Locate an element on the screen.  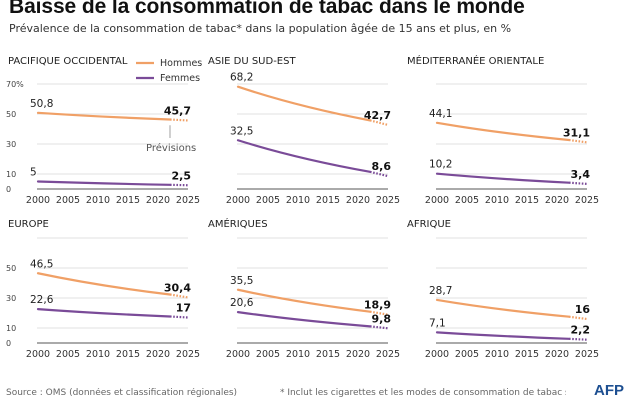
start-value-label: 46,5 is located at coordinates (41, 264).